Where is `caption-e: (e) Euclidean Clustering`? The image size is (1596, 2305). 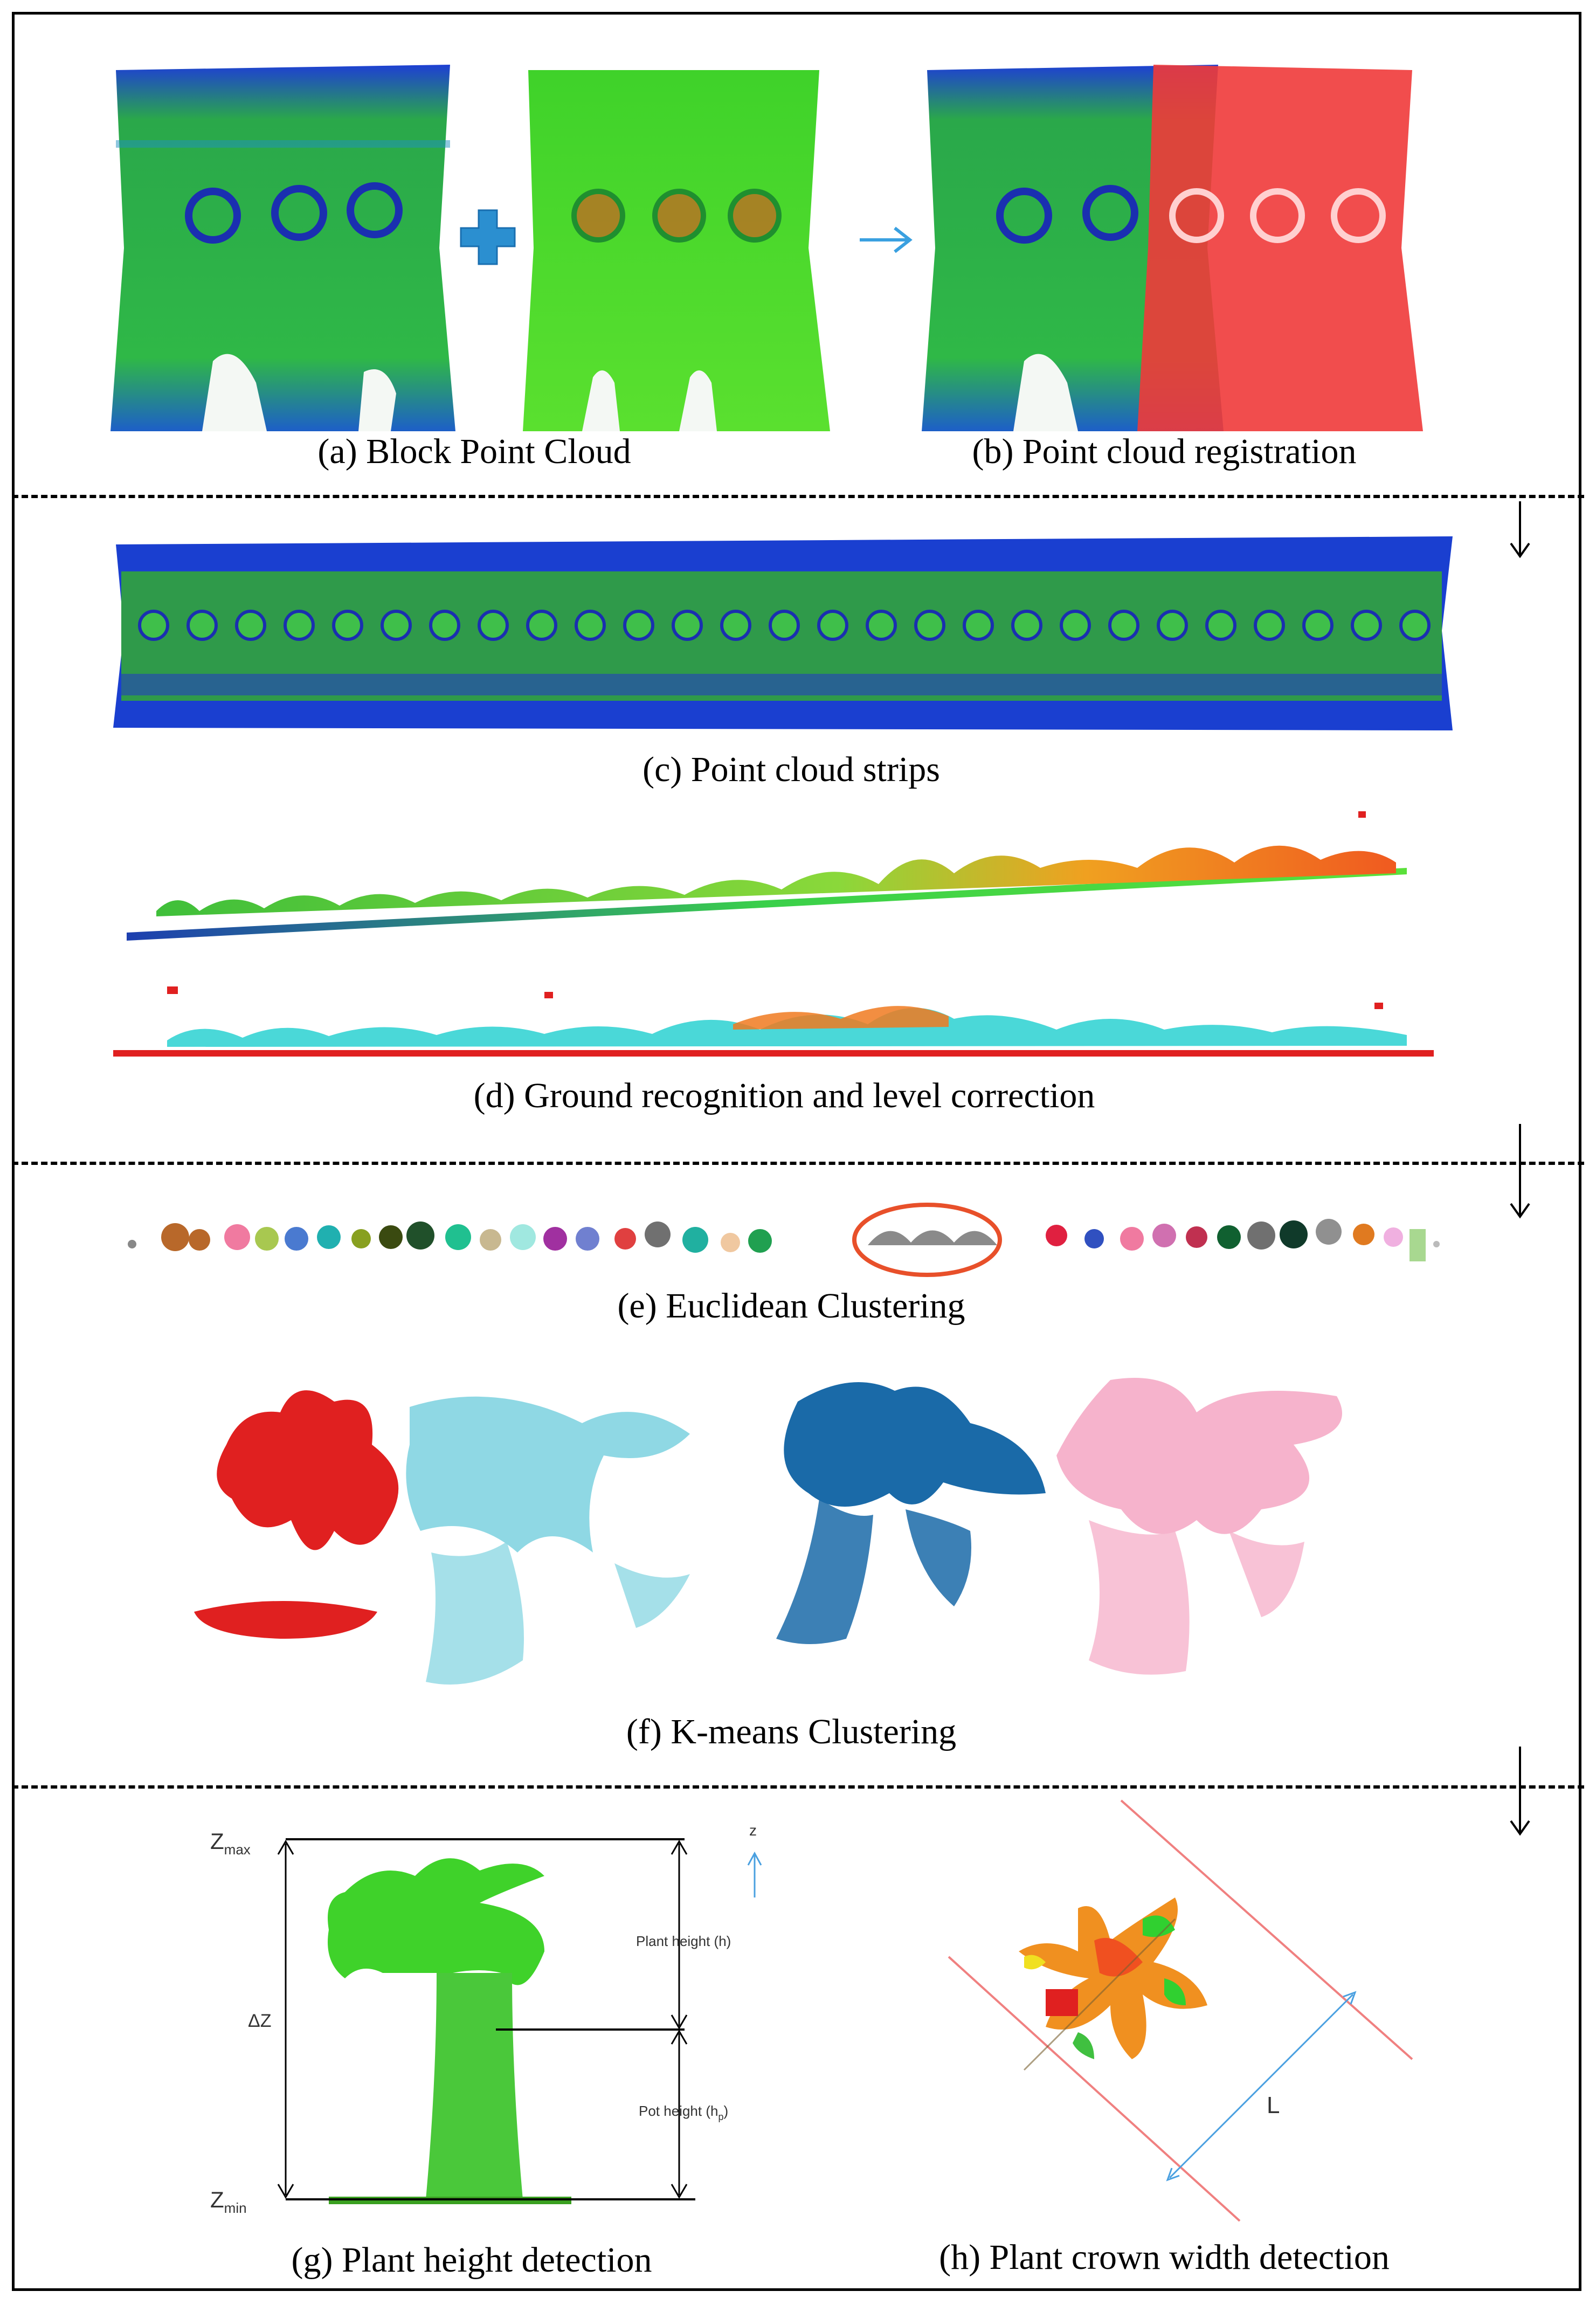
caption-e: (e) Euclidean Clustering is located at coordinates (791, 1306).